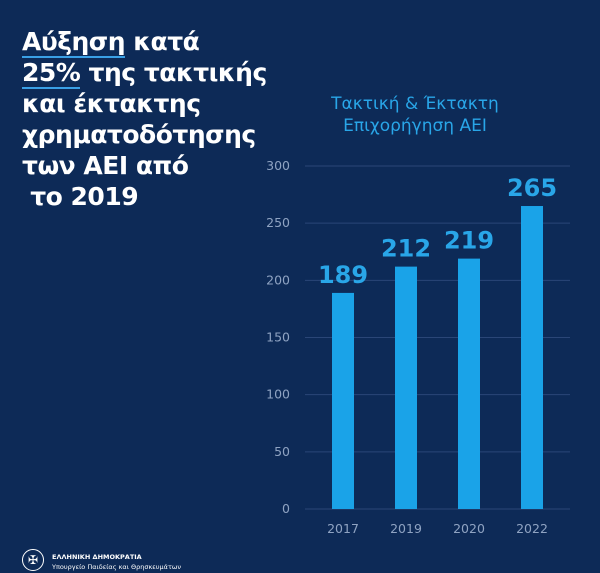 This screenshot has width=600, height=573. Describe the element at coordinates (532, 528) in the screenshot. I see `x-tick-label: 2022` at that location.